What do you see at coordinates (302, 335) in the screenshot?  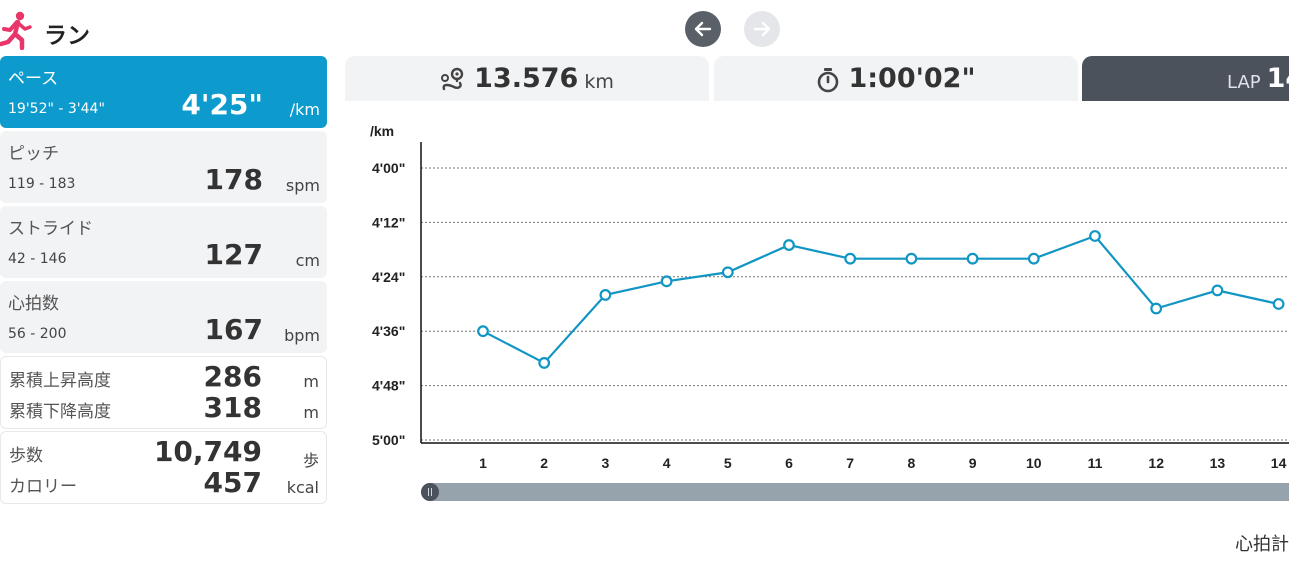 I see `heart-rate-unit: bpm` at bounding box center [302, 335].